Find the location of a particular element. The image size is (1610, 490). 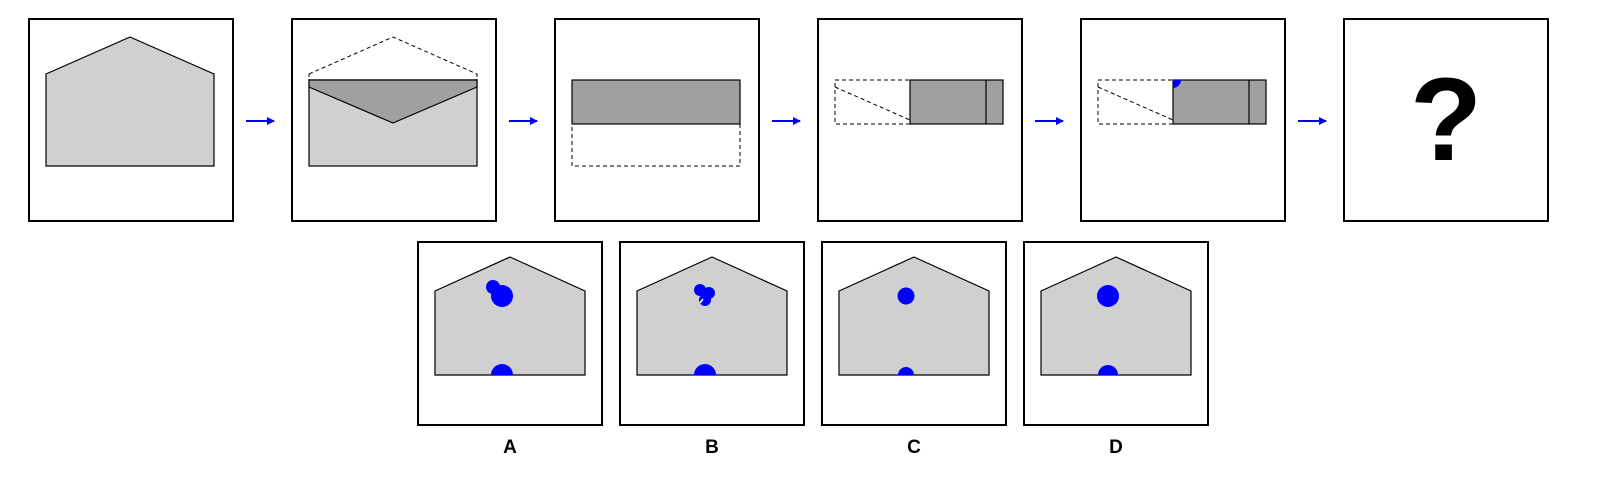

option-a-label: A is located at coordinates (510, 447).